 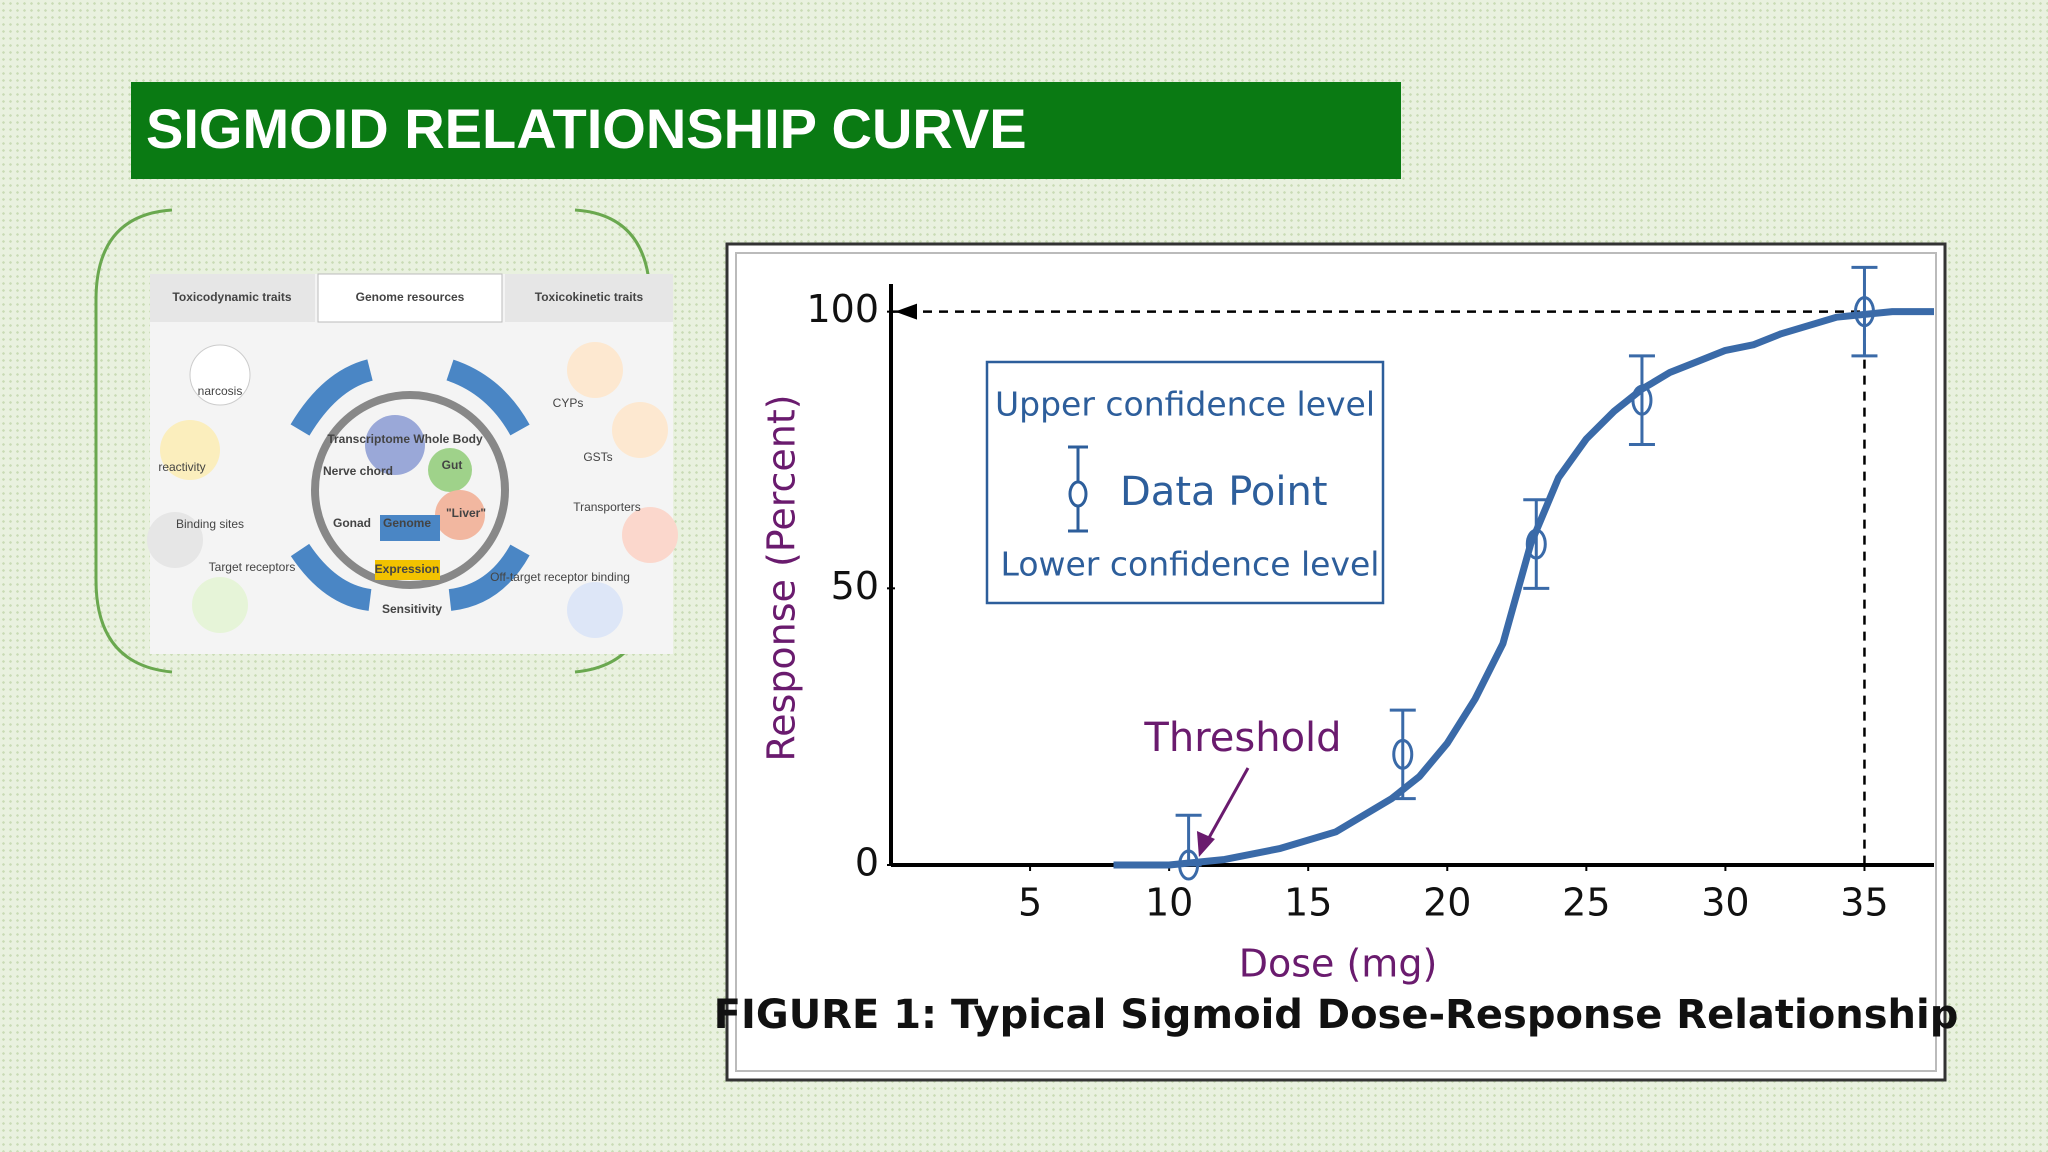 What do you see at coordinates (607, 507) in the screenshot?
I see `figure-label: Transporters` at bounding box center [607, 507].